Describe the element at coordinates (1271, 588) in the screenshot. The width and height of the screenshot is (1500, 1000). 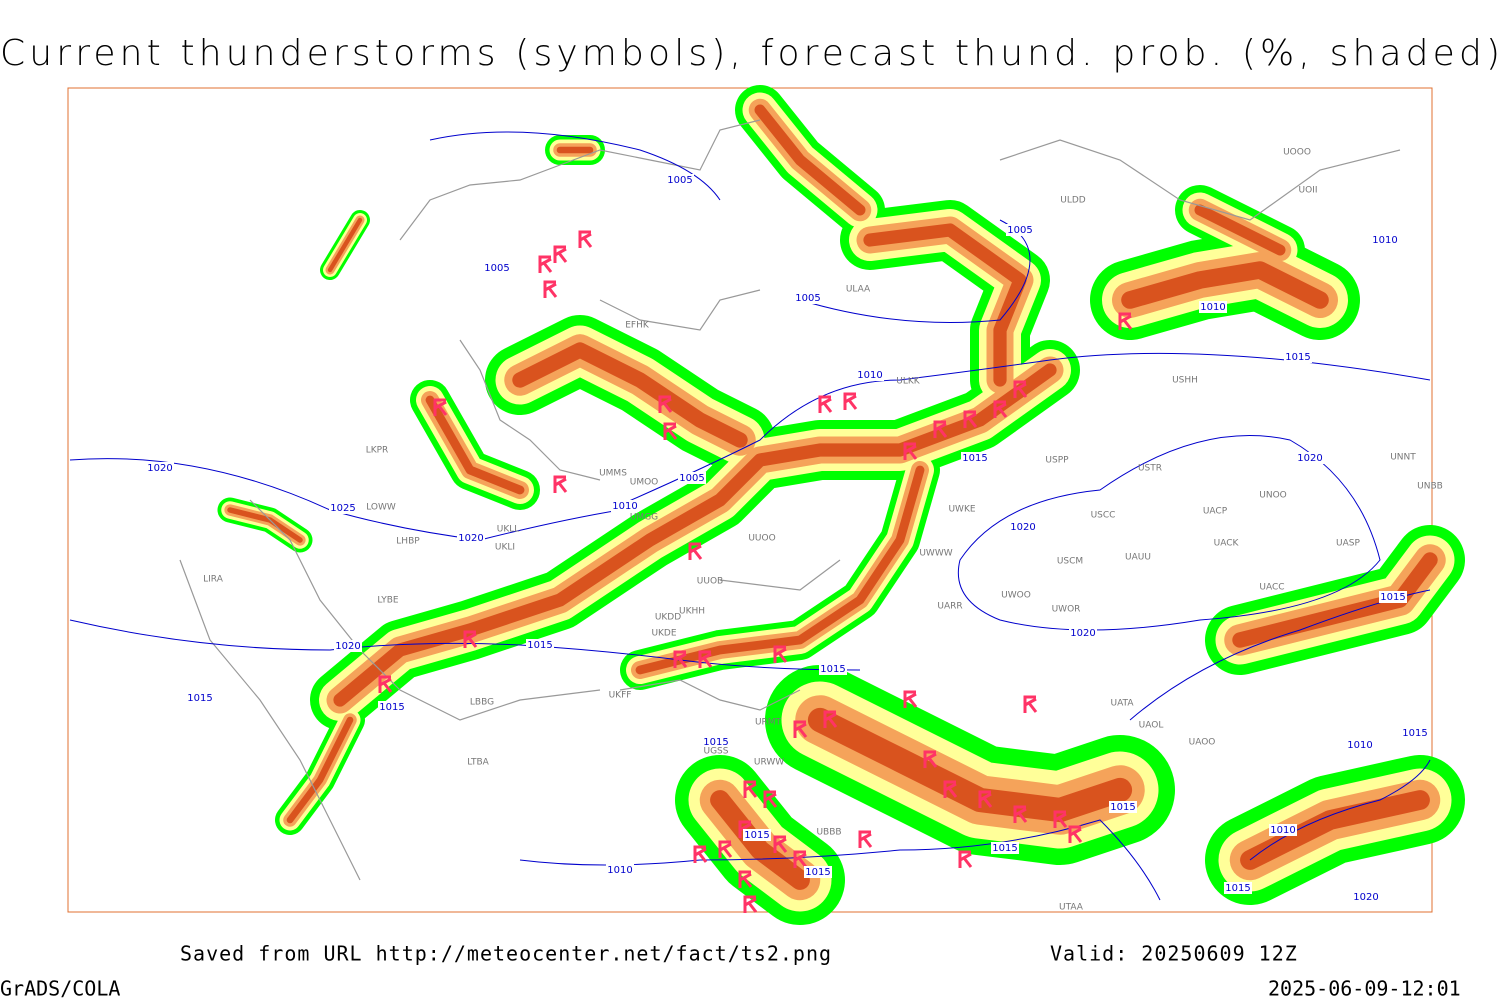
I see `station-label: UACC` at that location.